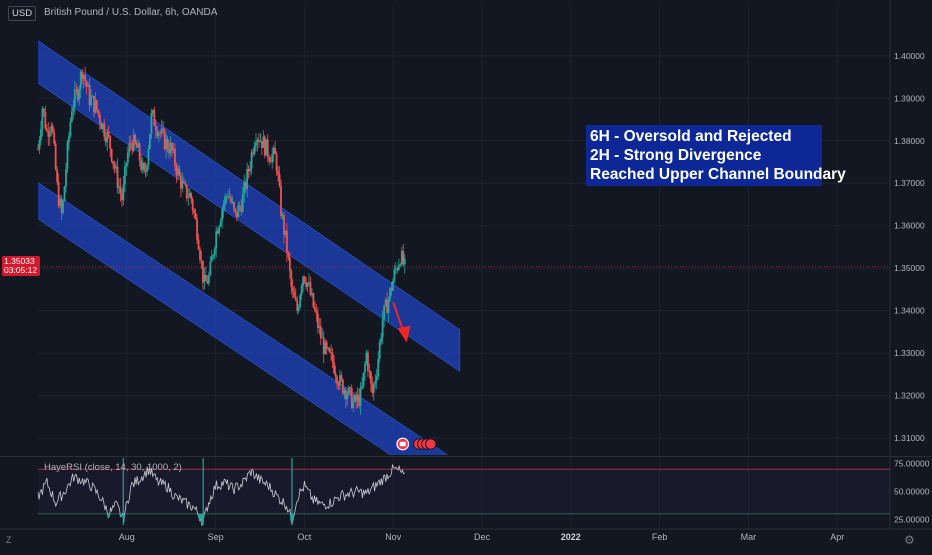  What do you see at coordinates (909, 56) in the screenshot?
I see `y-tick-label: 1.40000` at bounding box center [909, 56].